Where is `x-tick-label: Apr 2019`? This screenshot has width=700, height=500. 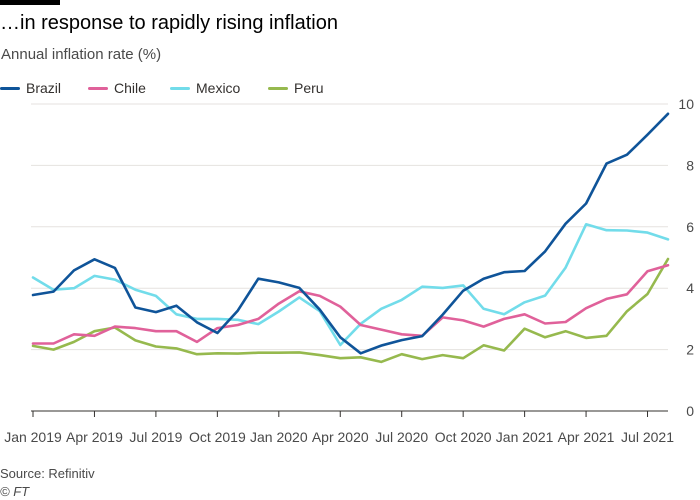 x-tick-label: Apr 2019 is located at coordinates (94, 437).